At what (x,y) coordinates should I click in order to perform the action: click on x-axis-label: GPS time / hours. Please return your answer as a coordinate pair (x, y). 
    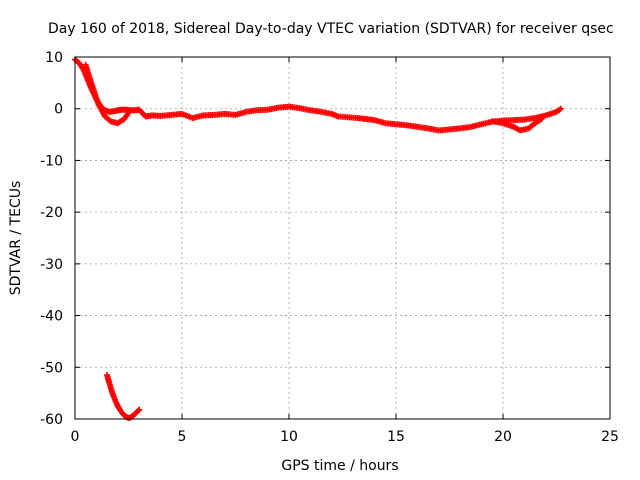
    Looking at the image, I should click on (339, 466).